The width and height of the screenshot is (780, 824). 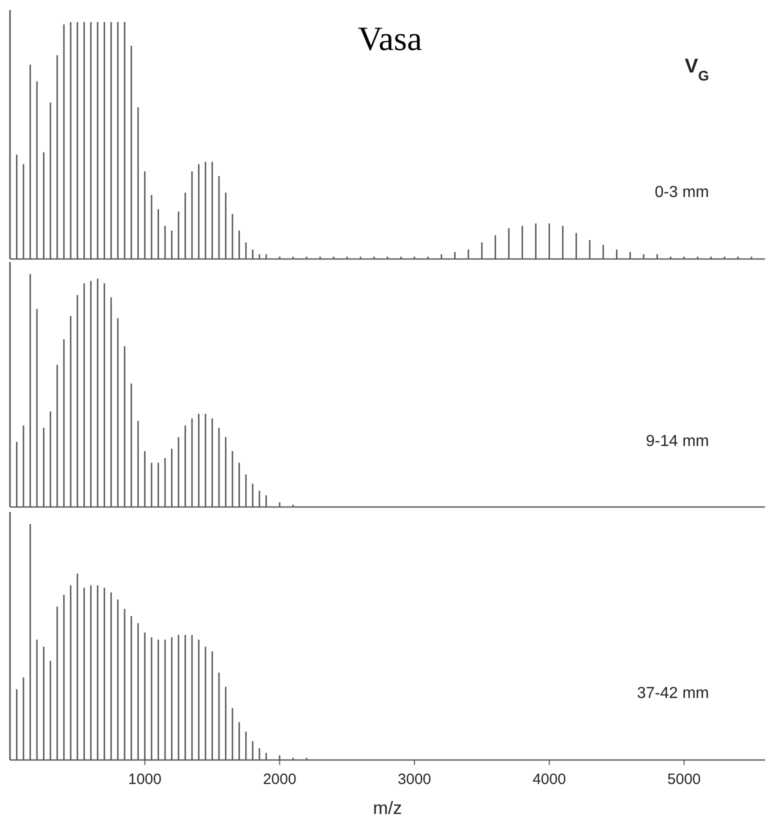 I want to click on x-tick-label: 2000, so click(x=279, y=779).